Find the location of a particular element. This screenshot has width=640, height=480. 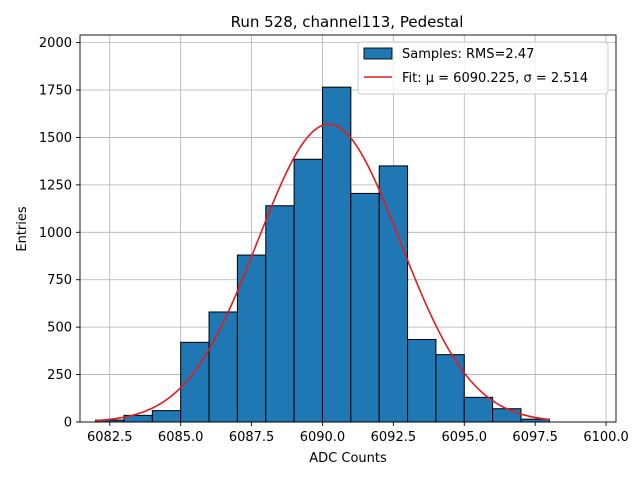

y-tick-label: 750 is located at coordinates (59, 280).